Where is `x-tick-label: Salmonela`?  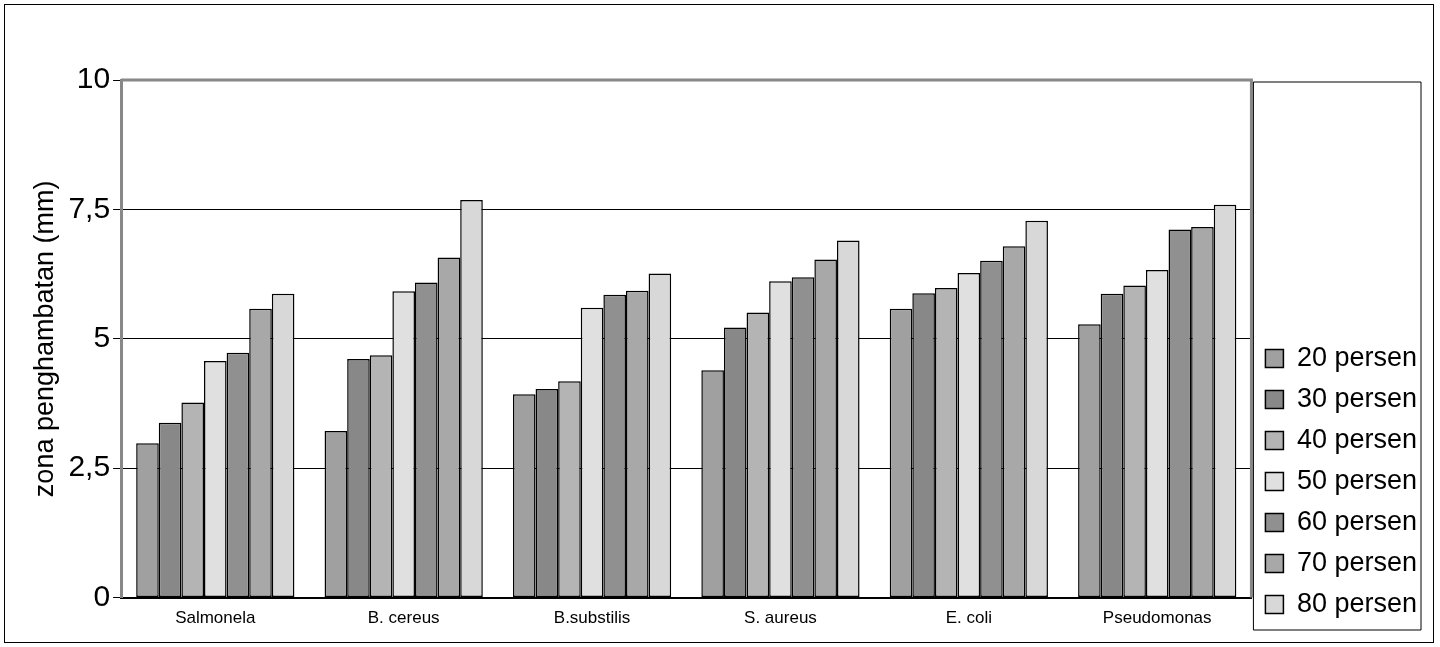 x-tick-label: Salmonela is located at coordinates (215, 618).